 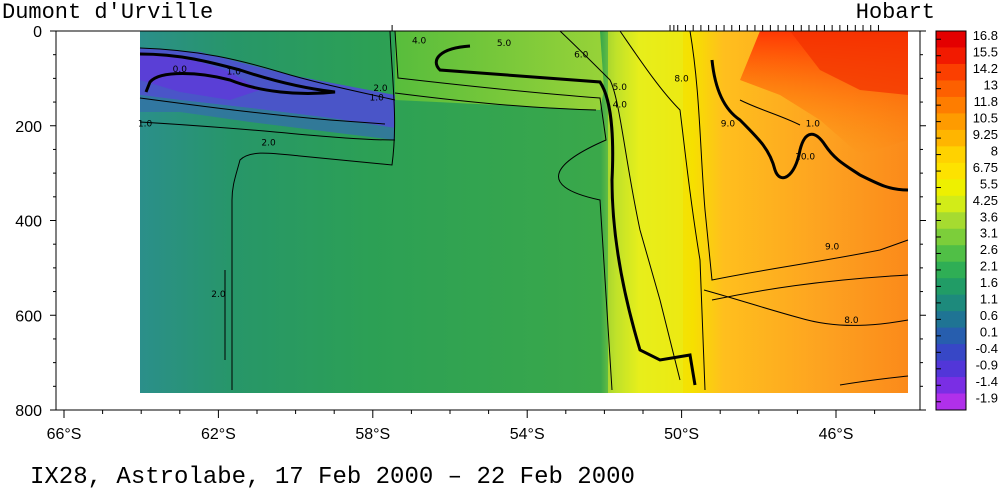 I want to click on colorbar-label: 9.25, so click(x=985, y=134).